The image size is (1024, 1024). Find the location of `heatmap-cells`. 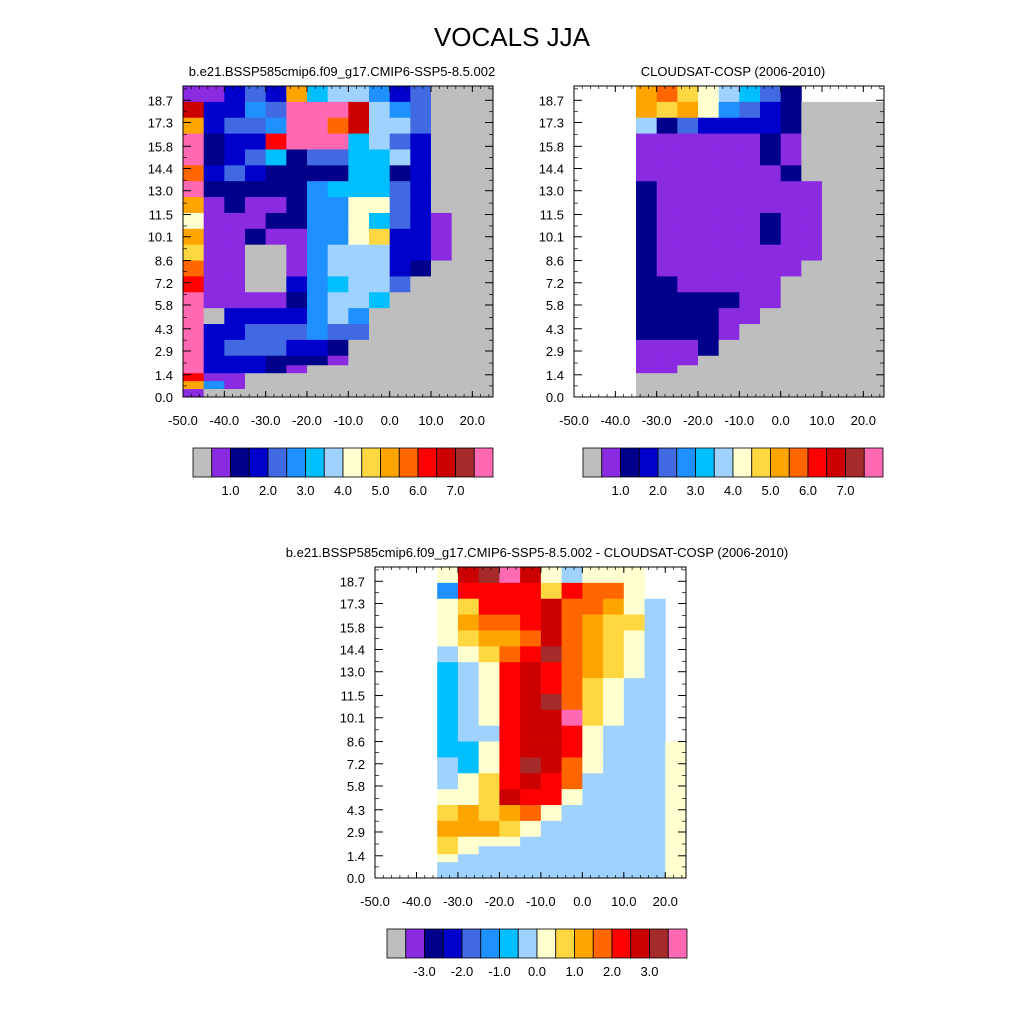

heatmap-cells is located at coordinates (562, 723).